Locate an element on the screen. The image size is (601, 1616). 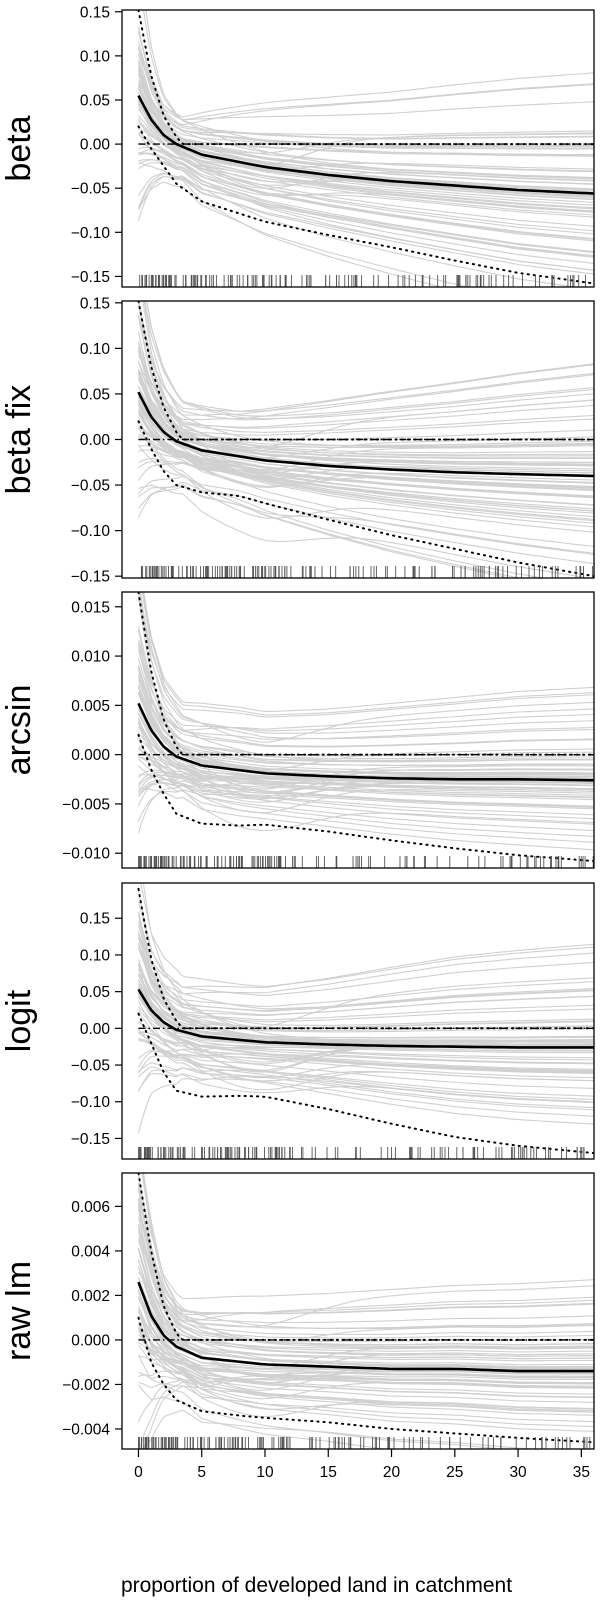
y-tick-label: −0.05 is located at coordinates (90, 189).